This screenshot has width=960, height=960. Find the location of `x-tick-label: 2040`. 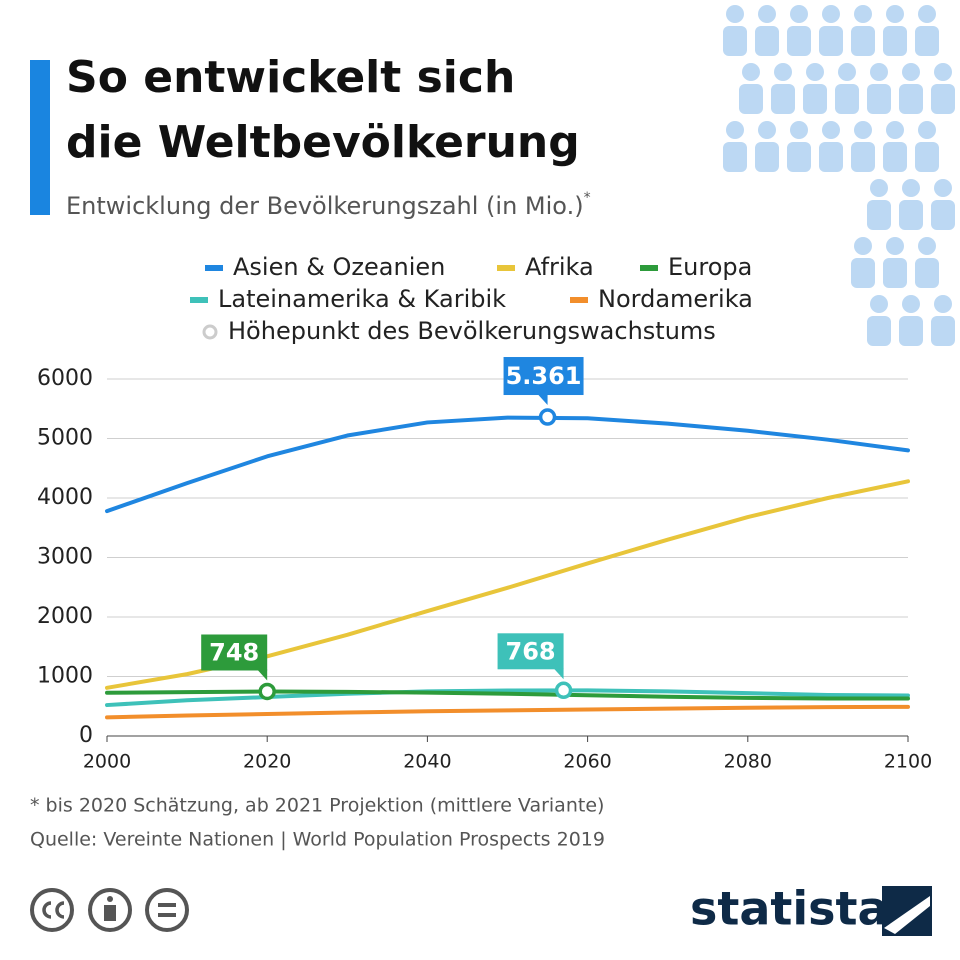

x-tick-label: 2040 is located at coordinates (427, 762).